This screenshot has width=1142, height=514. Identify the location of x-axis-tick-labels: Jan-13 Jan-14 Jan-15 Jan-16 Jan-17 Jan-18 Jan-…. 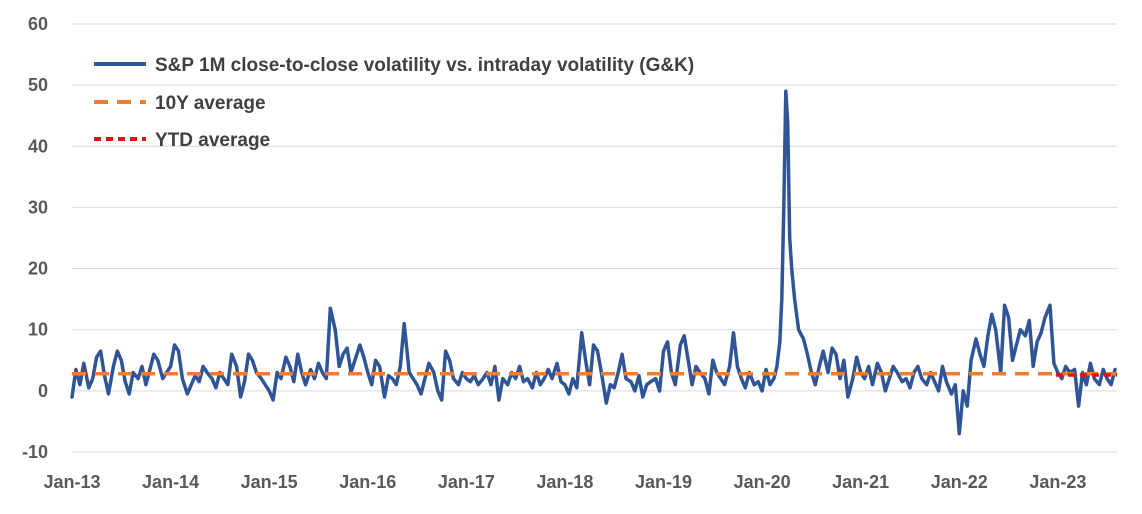
(564, 482).